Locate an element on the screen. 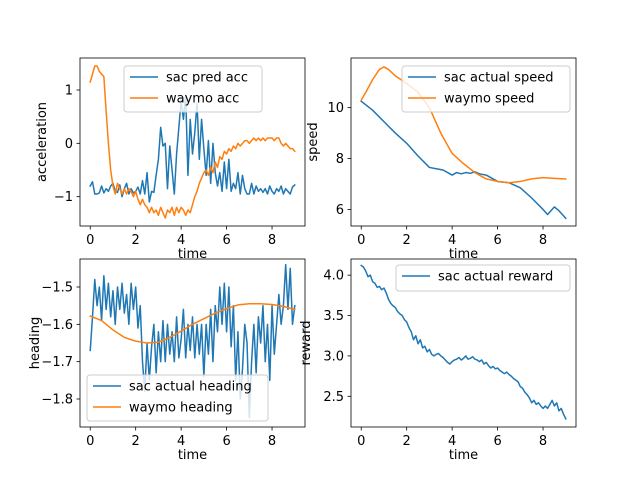 The width and height of the screenshot is (640, 480). y-axis-label: reward is located at coordinates (306, 342).